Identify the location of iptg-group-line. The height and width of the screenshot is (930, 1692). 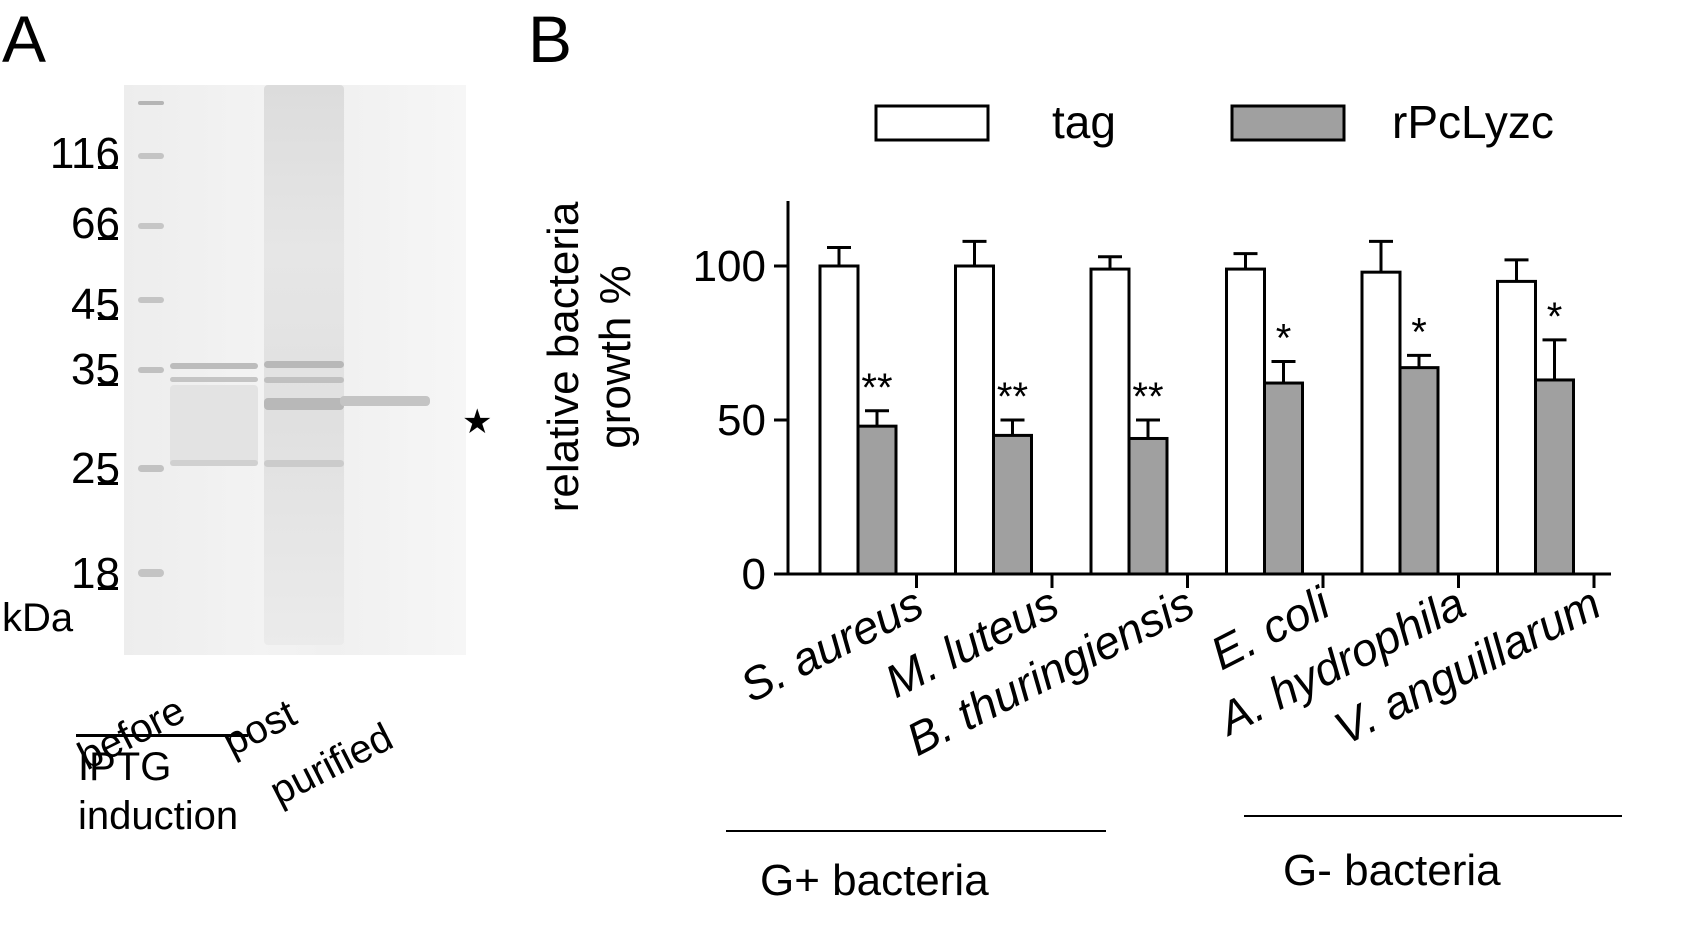
(162, 735).